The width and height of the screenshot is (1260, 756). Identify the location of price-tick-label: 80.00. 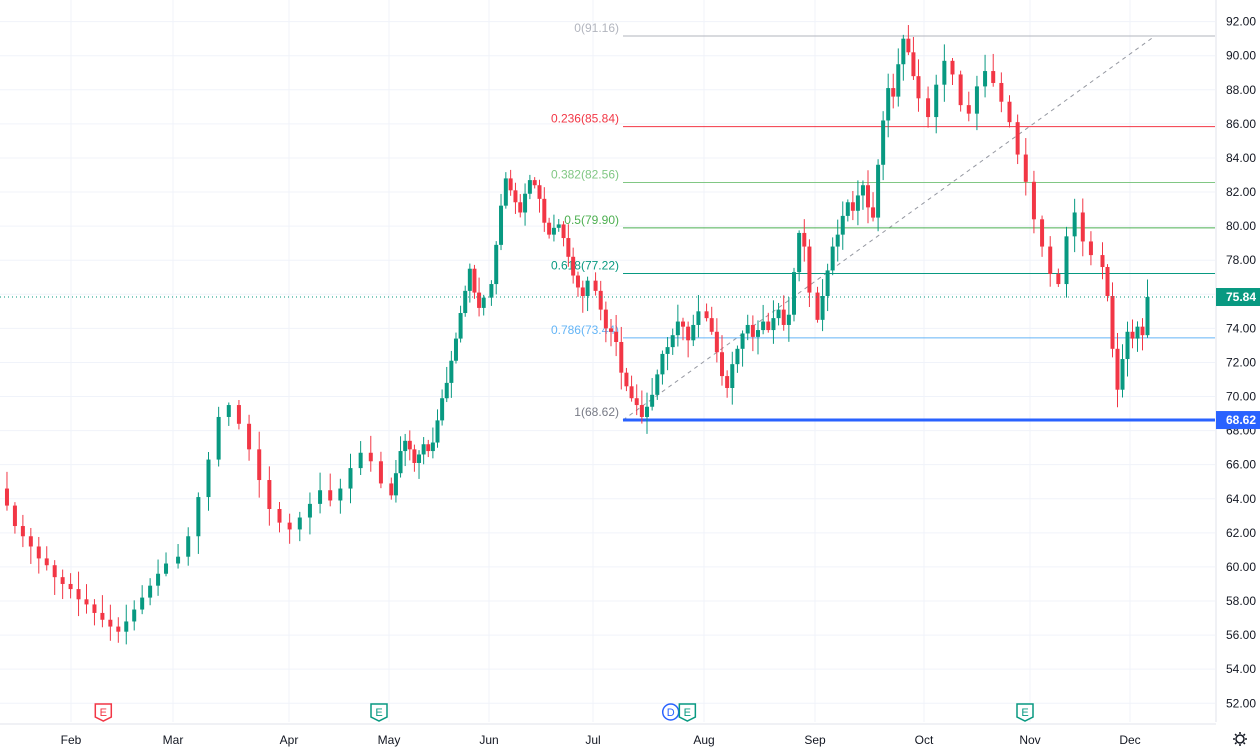
(1241, 226).